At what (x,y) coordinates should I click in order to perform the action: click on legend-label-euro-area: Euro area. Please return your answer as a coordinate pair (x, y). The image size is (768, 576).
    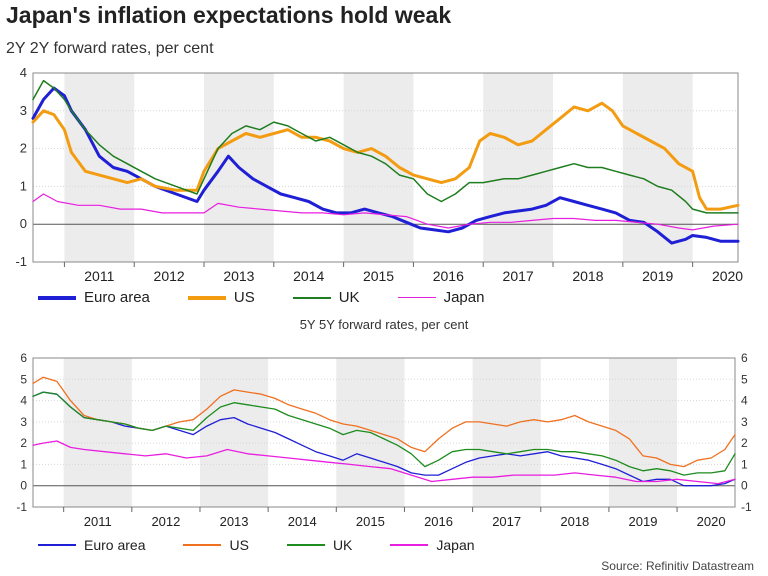
    Looking at the image, I should click on (117, 297).